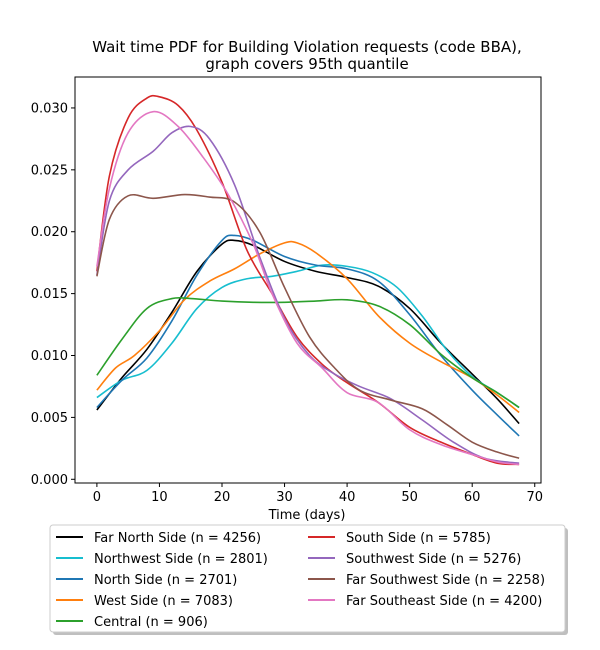 The width and height of the screenshot is (600, 650). Describe the element at coordinates (433, 559) in the screenshot. I see `legend-label-6: Southwest Side (n = 5276)` at that location.